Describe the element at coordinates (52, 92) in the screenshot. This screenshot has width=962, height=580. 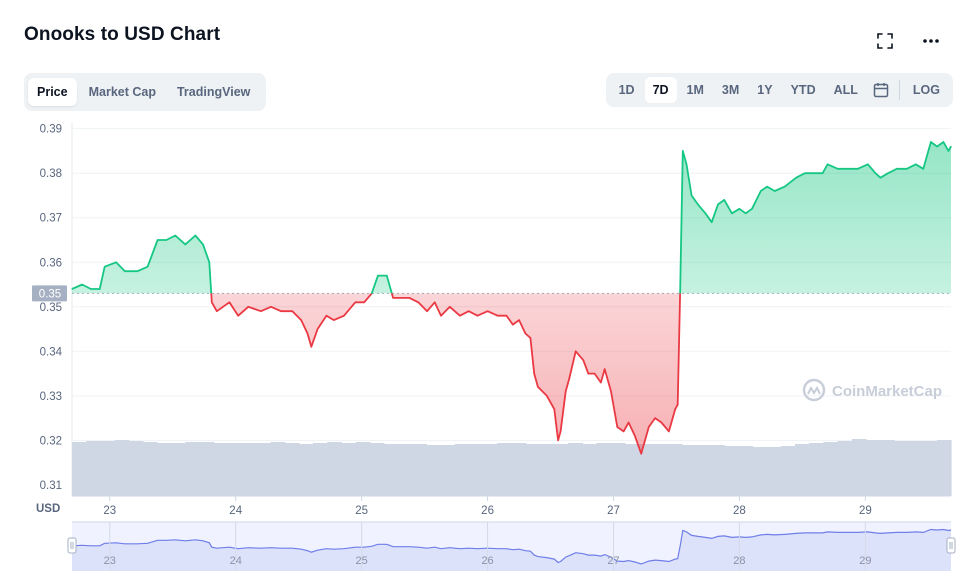
I see `tab-price: Price` at that location.